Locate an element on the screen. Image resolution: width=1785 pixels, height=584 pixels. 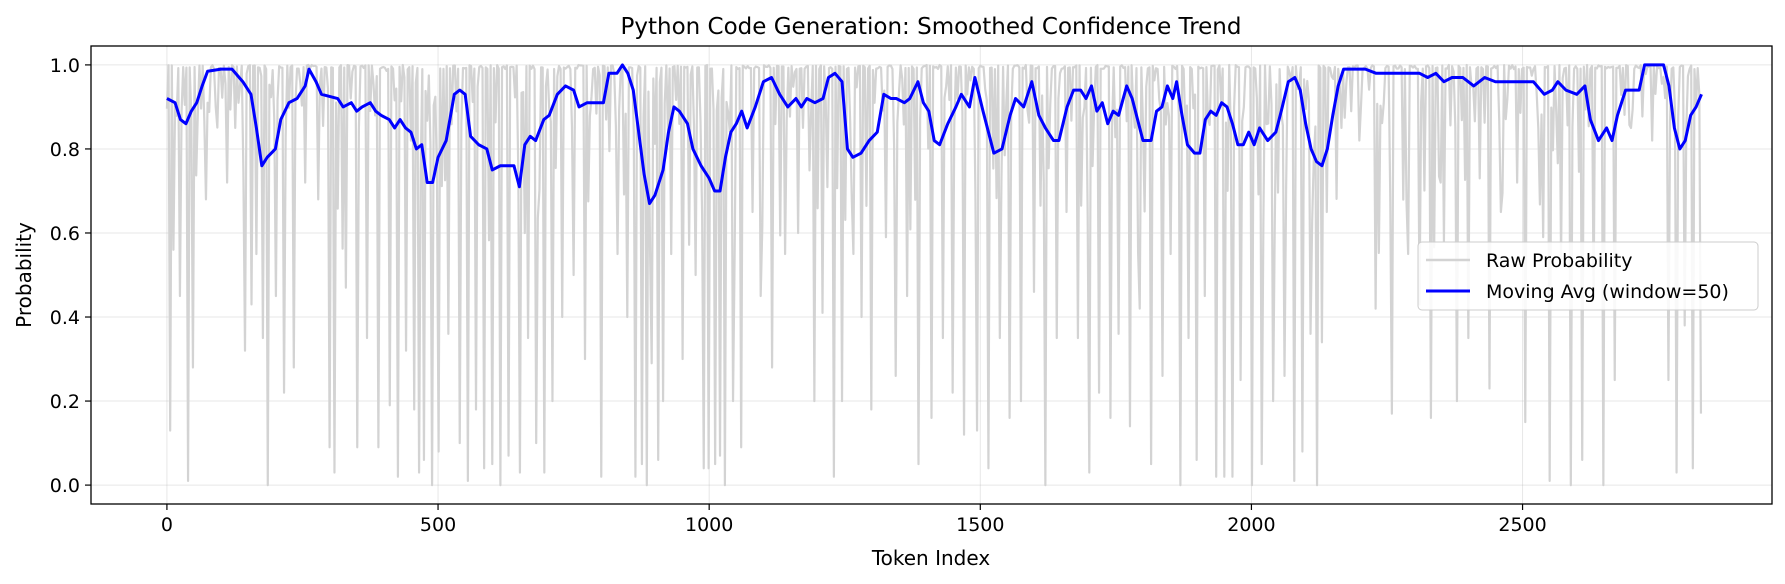
legend-moving-avg-label: Moving Avg (window=50) is located at coordinates (1607, 292).